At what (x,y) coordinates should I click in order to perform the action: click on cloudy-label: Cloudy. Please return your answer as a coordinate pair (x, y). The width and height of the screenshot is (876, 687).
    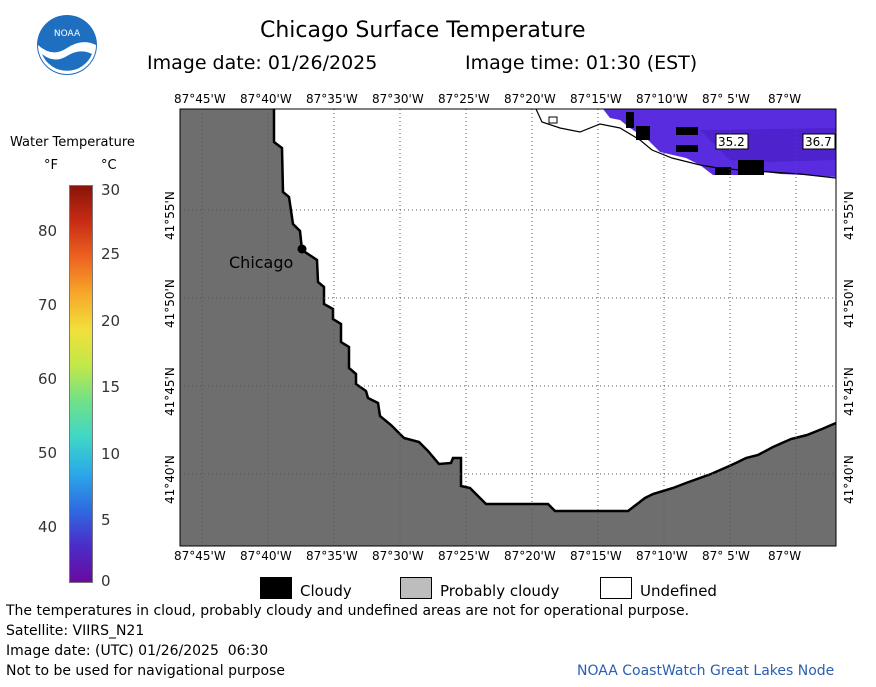
    Looking at the image, I should click on (326, 591).